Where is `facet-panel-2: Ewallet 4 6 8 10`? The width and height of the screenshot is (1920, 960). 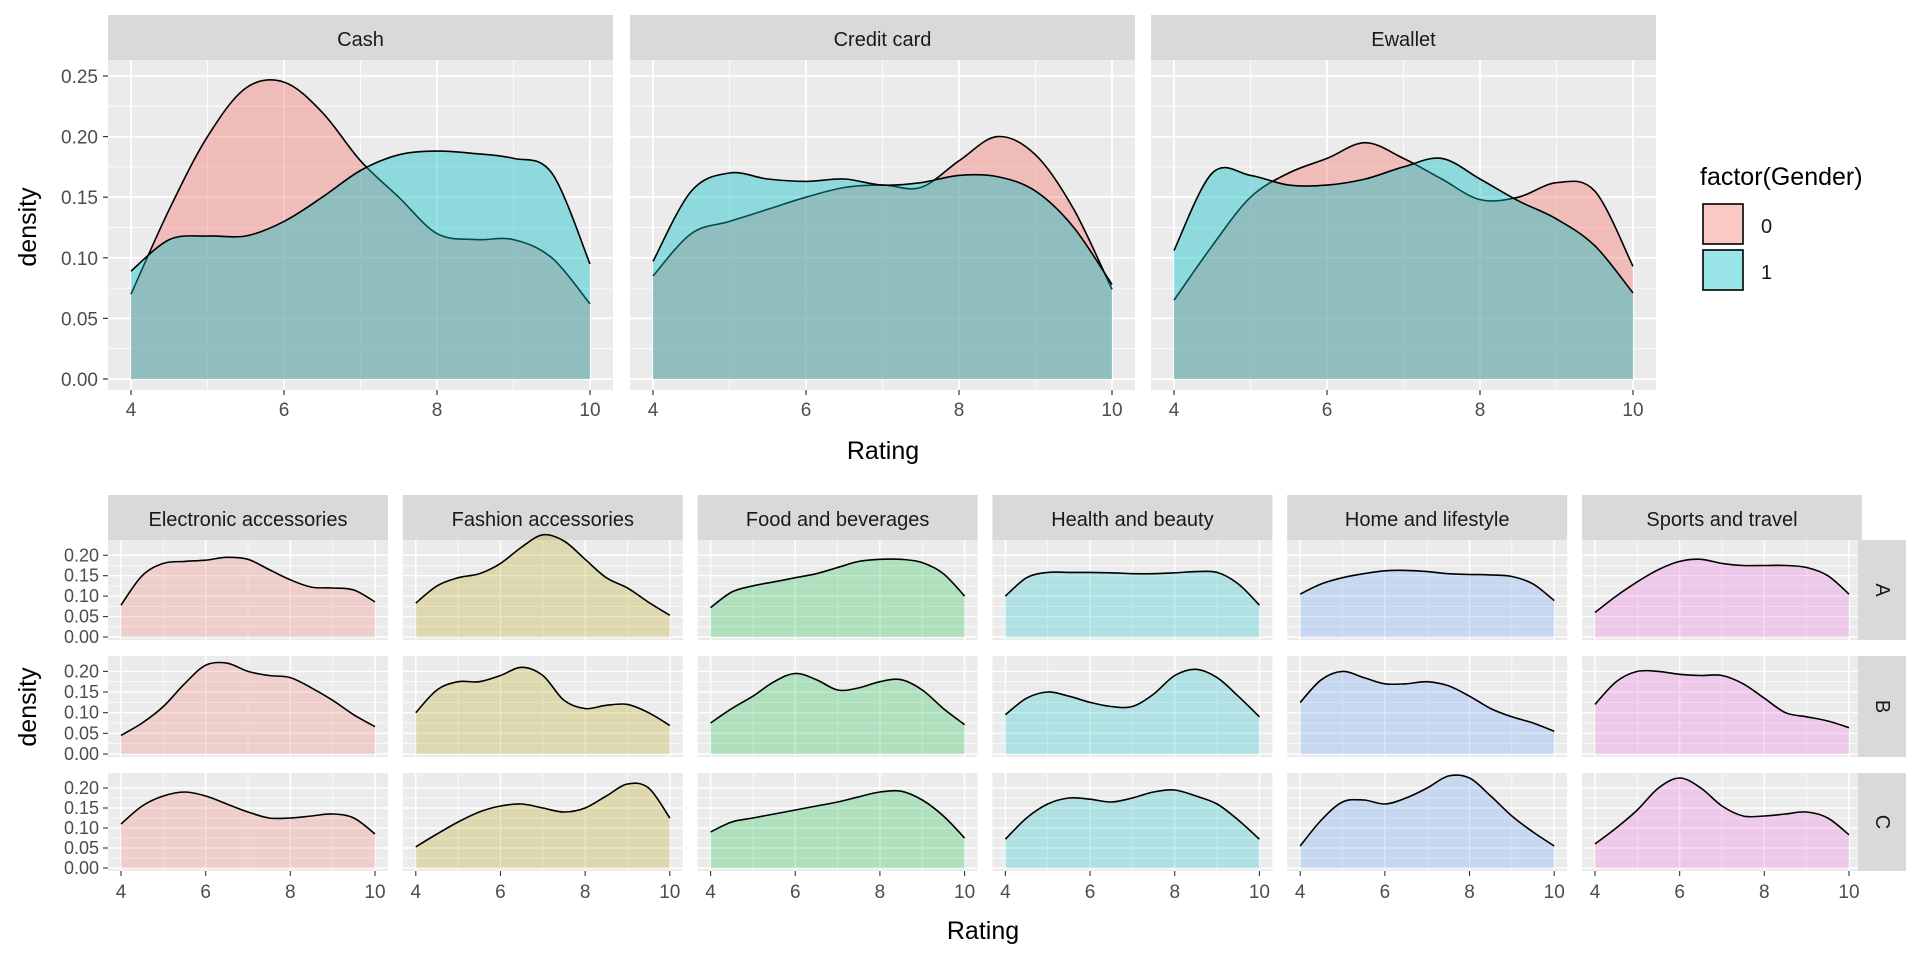 facet-panel-2: Ewallet 4 6 8 10 is located at coordinates (1403, 218).